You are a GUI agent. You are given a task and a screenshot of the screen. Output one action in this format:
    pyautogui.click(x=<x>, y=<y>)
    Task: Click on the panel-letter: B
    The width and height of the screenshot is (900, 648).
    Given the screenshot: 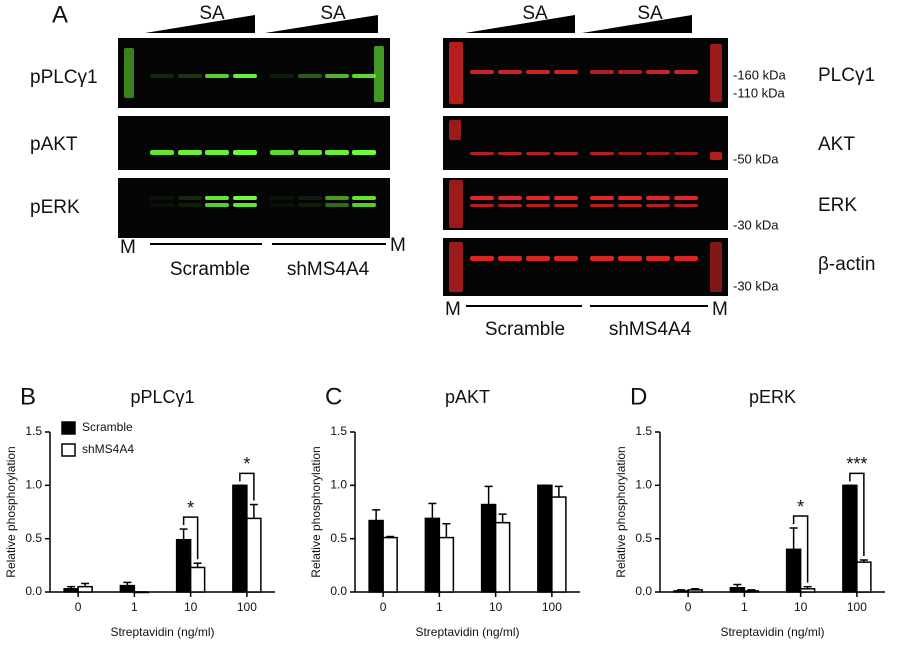 What is the action you would take?
    pyautogui.click(x=28, y=396)
    